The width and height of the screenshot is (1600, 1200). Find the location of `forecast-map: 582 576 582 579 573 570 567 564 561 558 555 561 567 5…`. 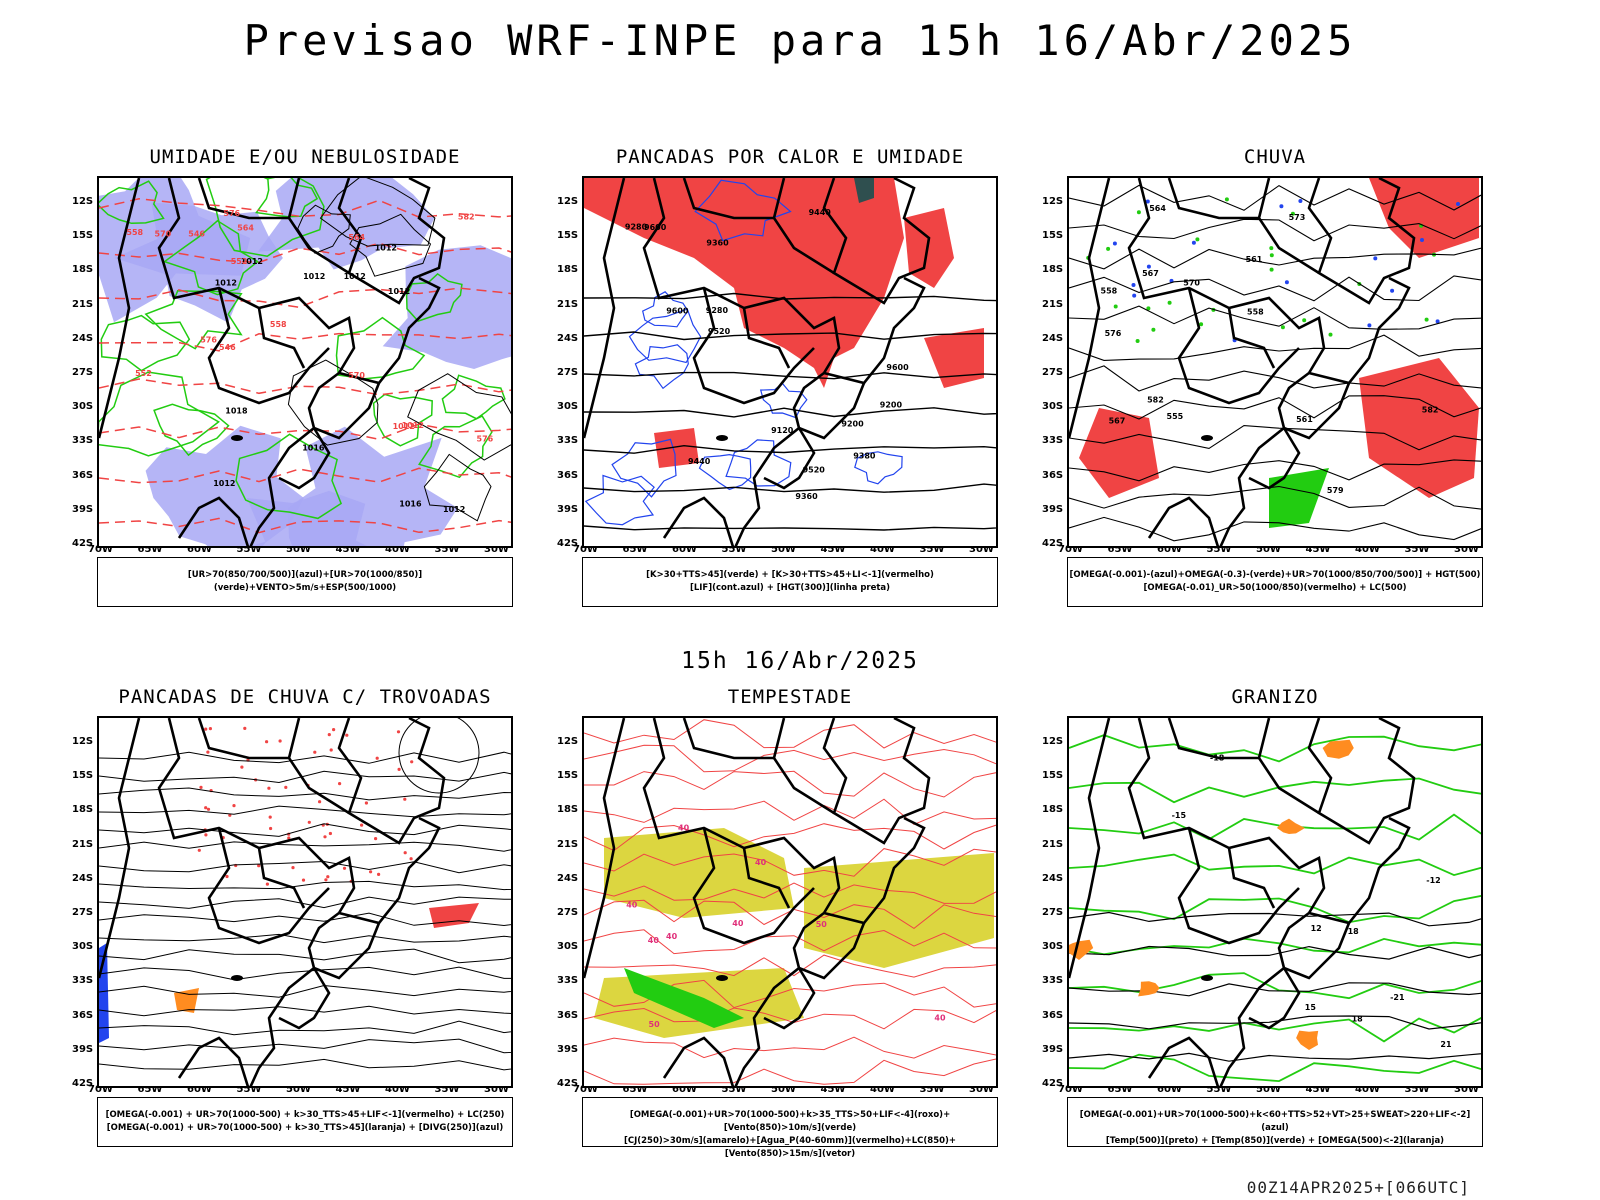

forecast-map: 582 576 582 579 573 570 567 564 561 558 555 561 567 5… is located at coordinates (1275, 362).